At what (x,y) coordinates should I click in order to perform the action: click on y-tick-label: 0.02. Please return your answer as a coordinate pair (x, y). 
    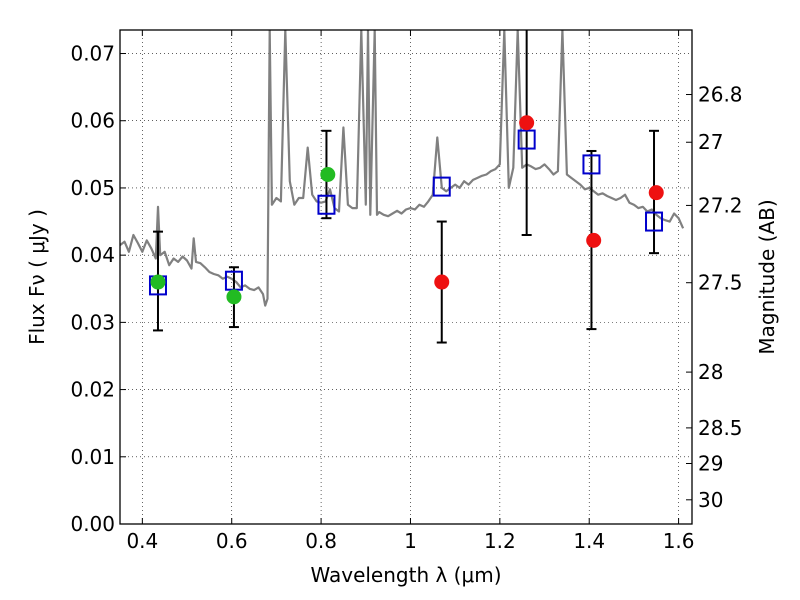
    Looking at the image, I should click on (92, 390).